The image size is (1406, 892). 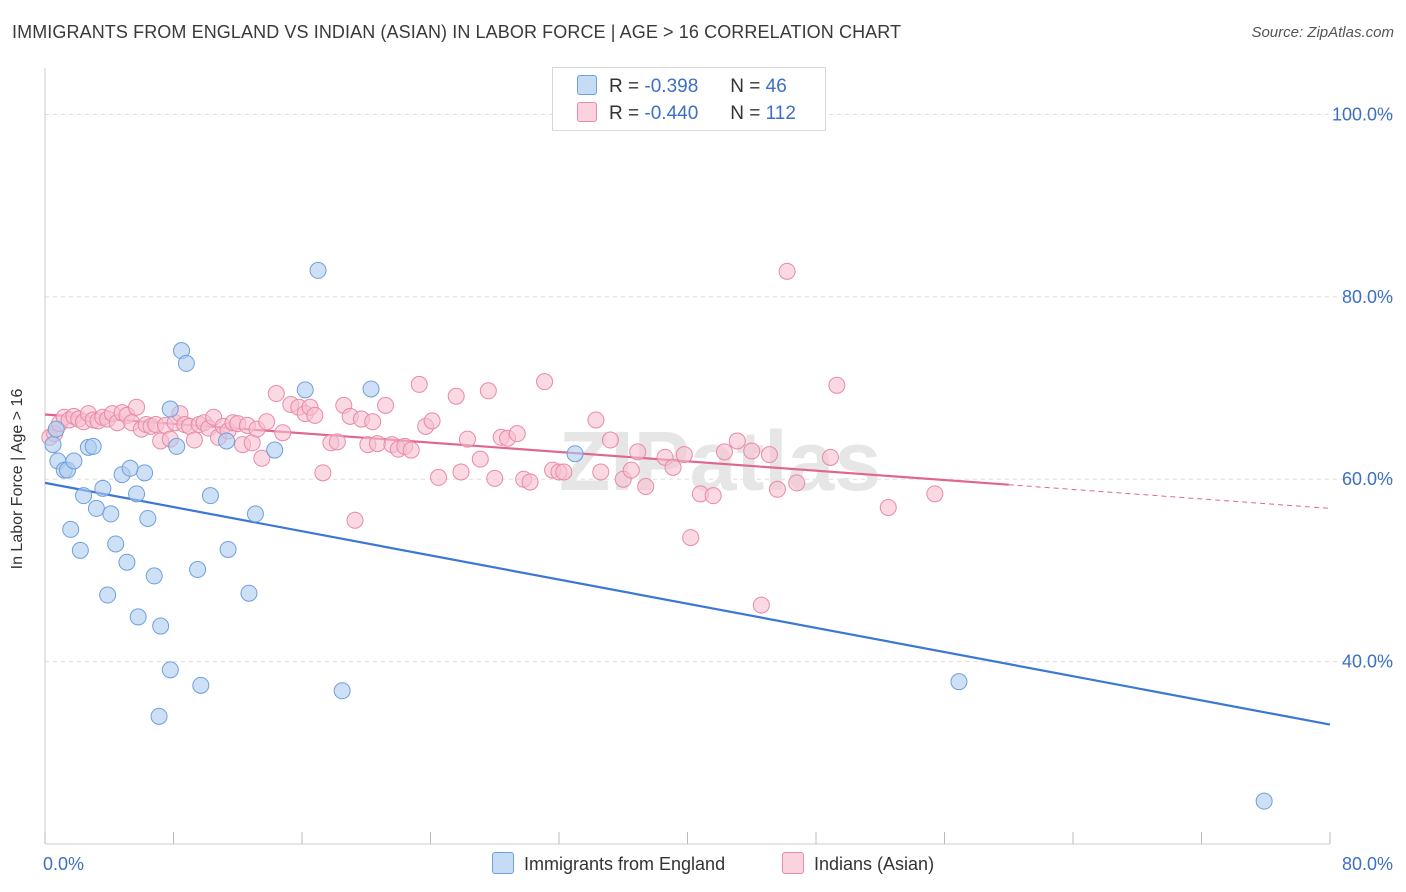 What do you see at coordinates (858, 863) in the screenshot?
I see `bottom-legend-indians: Indians (Asian)` at bounding box center [858, 863].